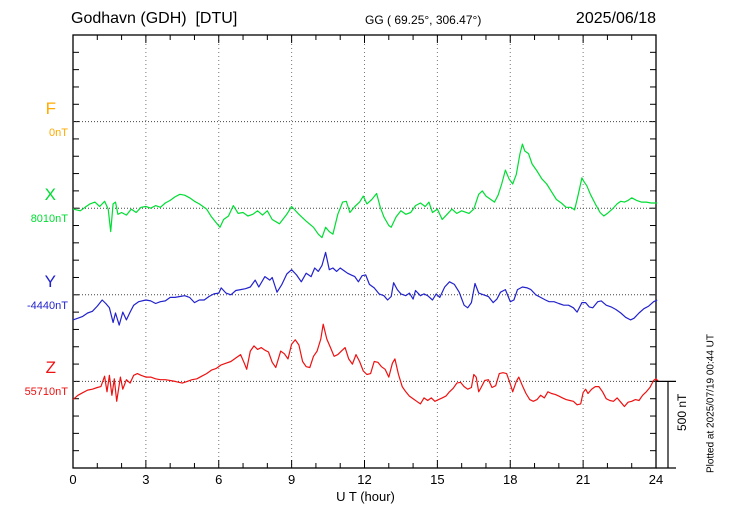 This screenshot has width=730, height=520. Describe the element at coordinates (146, 479) in the screenshot. I see `x-tick-label-3: 3` at that location.